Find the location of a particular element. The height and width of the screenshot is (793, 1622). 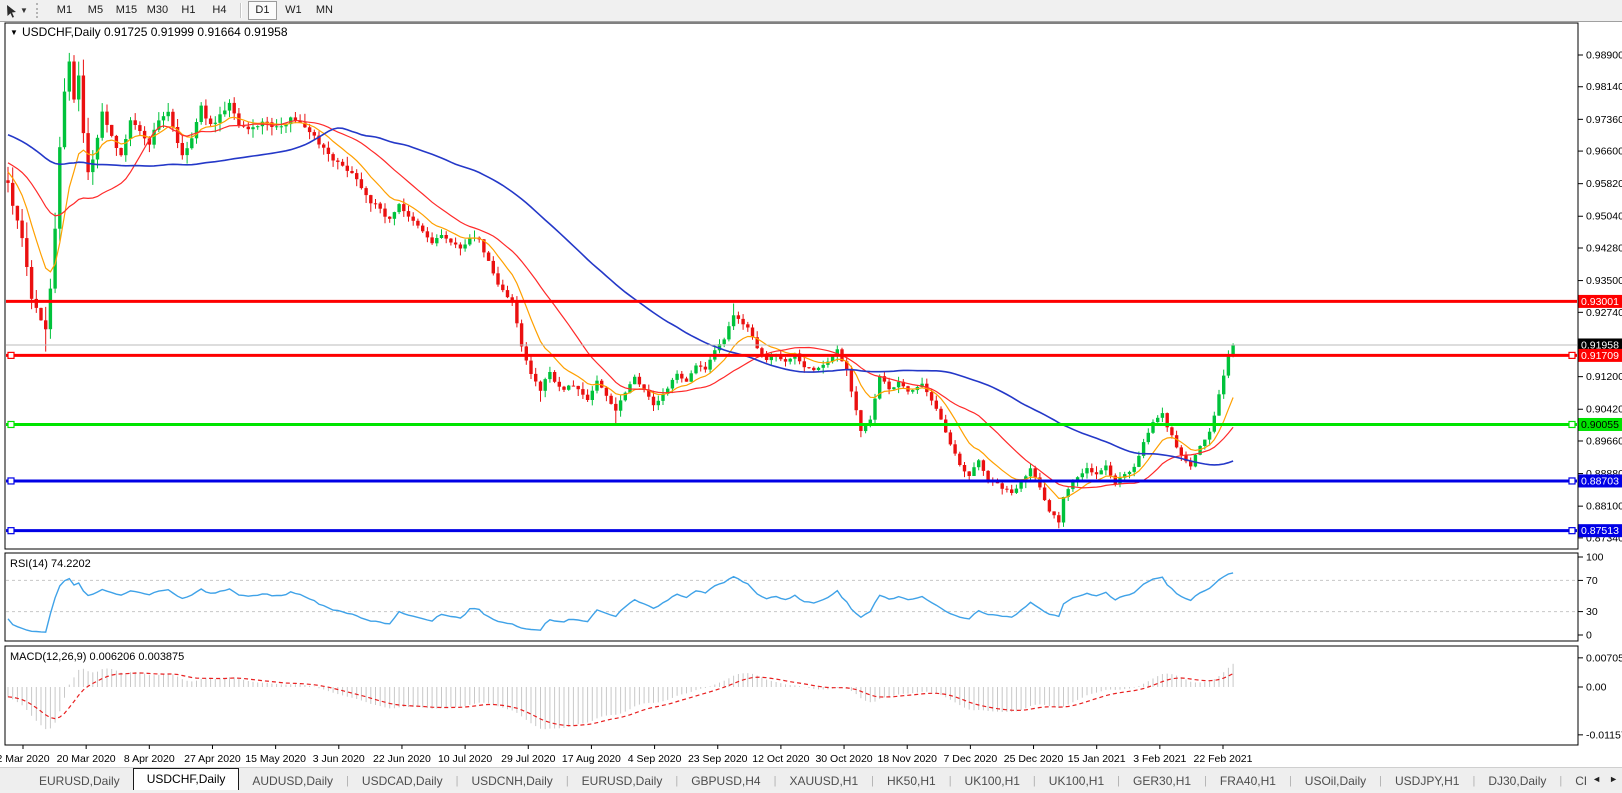

timeframe-button-m15: M15 is located at coordinates (126, 10).